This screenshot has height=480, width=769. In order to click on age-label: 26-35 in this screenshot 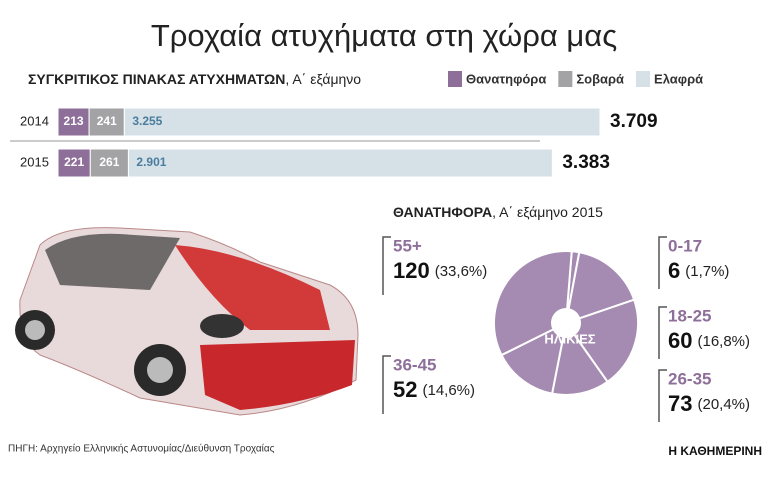, I will do `click(689, 378)`.